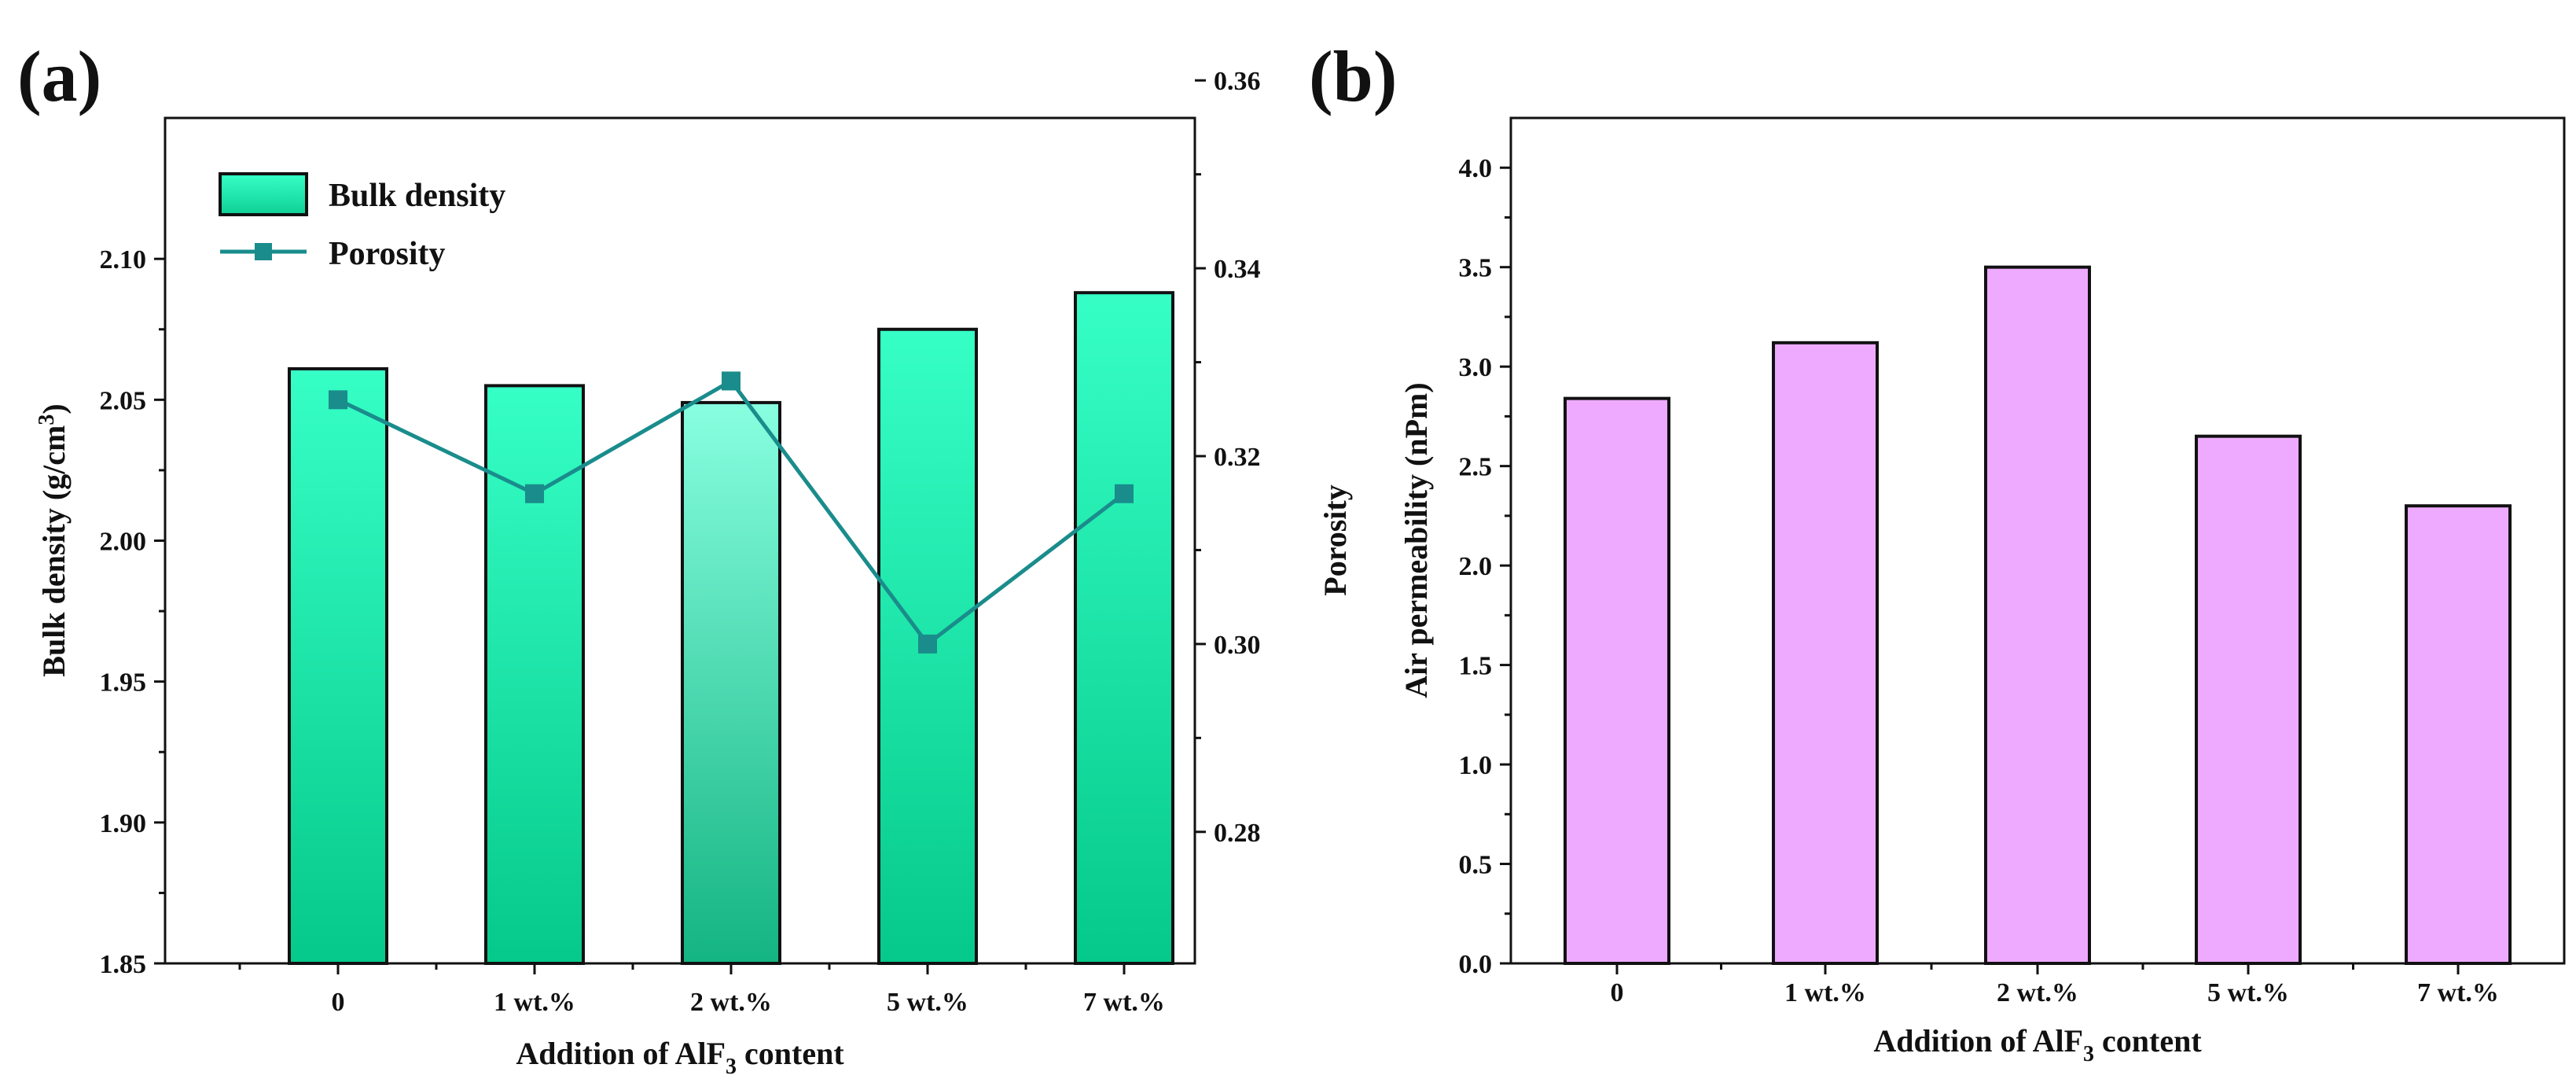 The width and height of the screenshot is (2576, 1090). Describe the element at coordinates (1476, 566) in the screenshot. I see `panel-b-y-tick-label: 2.0` at that location.